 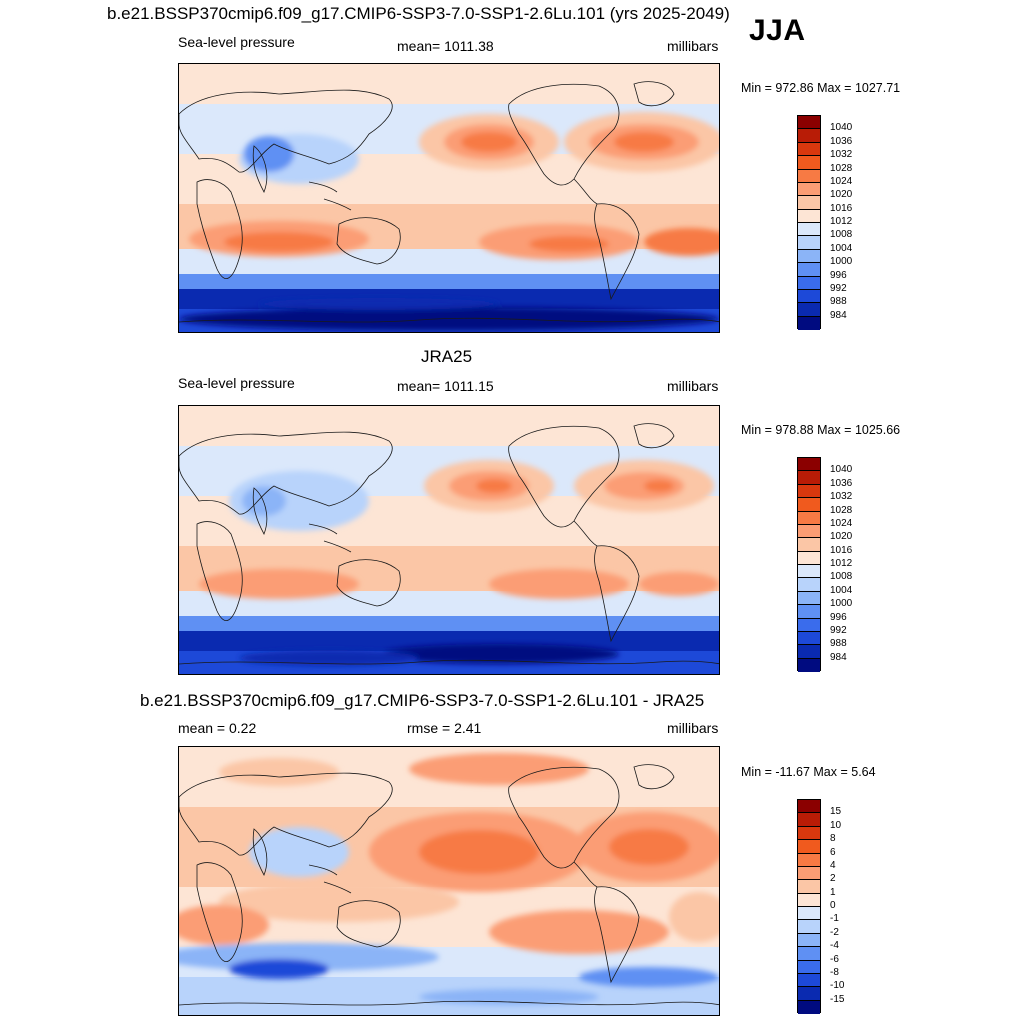 I want to click on panel3-units-label: millibars, so click(x=693, y=728).